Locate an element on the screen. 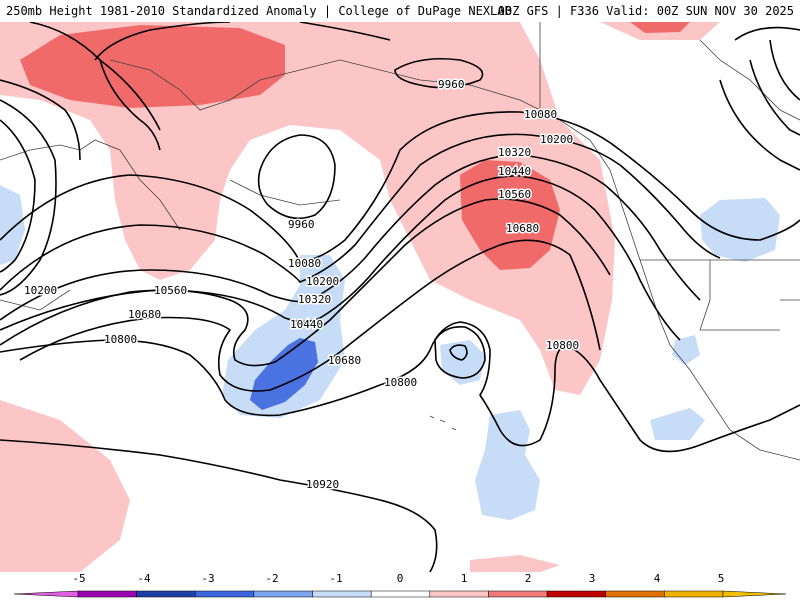 The width and height of the screenshot is (800, 600). colorbar-tick-label: 1 is located at coordinates (464, 578).